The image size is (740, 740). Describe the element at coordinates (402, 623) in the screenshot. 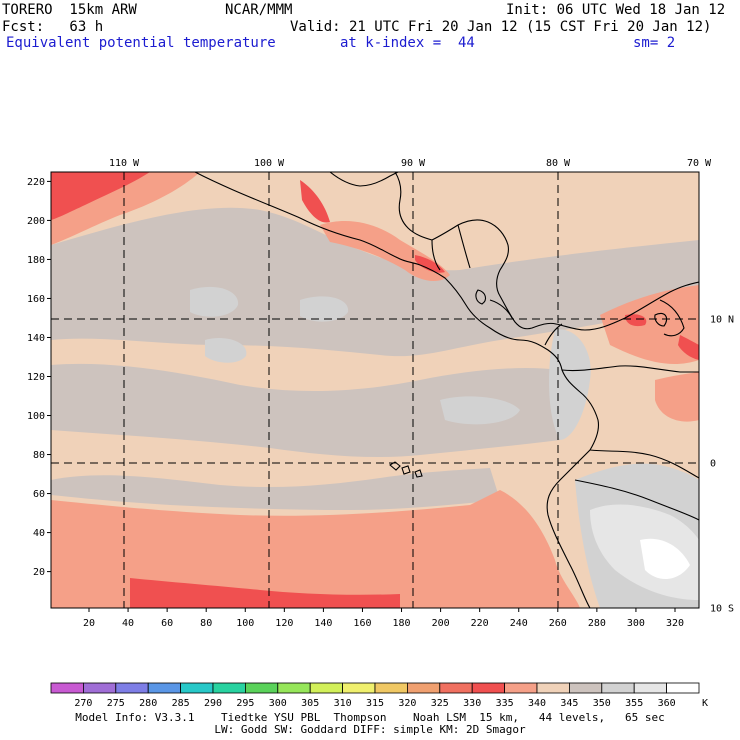

I see `bottom-tick-label: 180` at that location.